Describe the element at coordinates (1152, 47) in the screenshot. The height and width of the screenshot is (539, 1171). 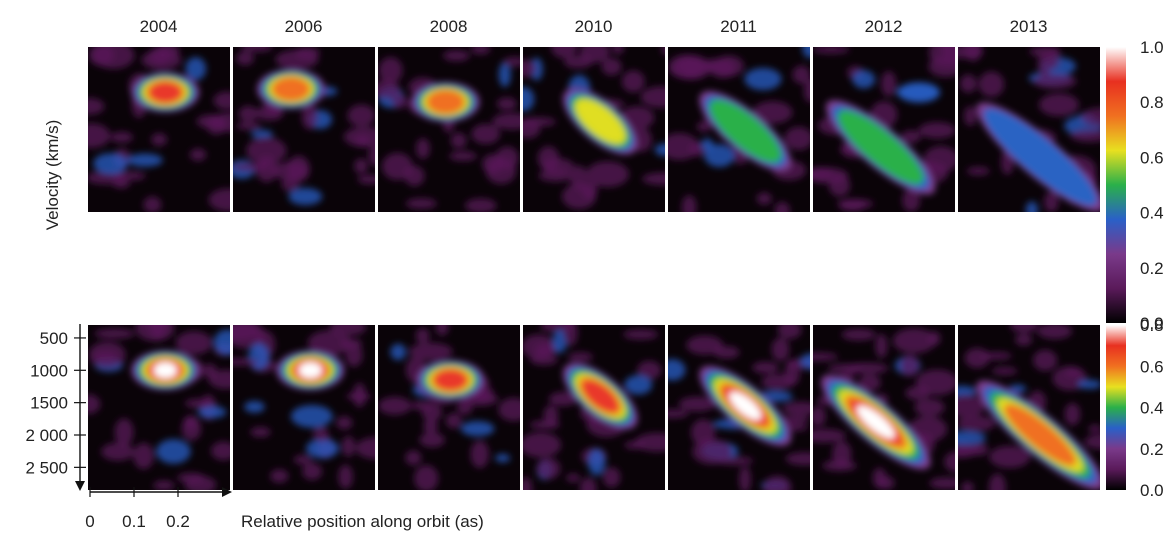
I see `colorbar-tick-label: 1.0` at that location.